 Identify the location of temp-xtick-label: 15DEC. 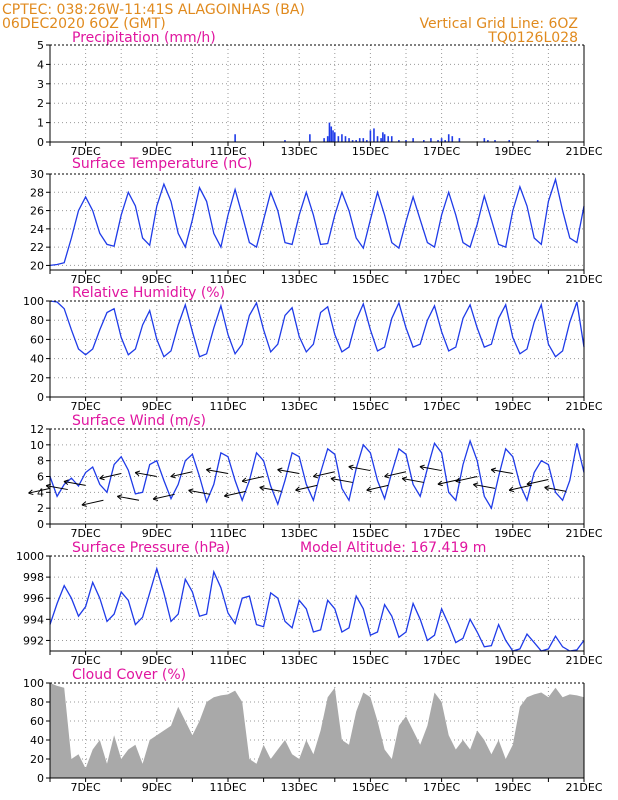
(370, 279).